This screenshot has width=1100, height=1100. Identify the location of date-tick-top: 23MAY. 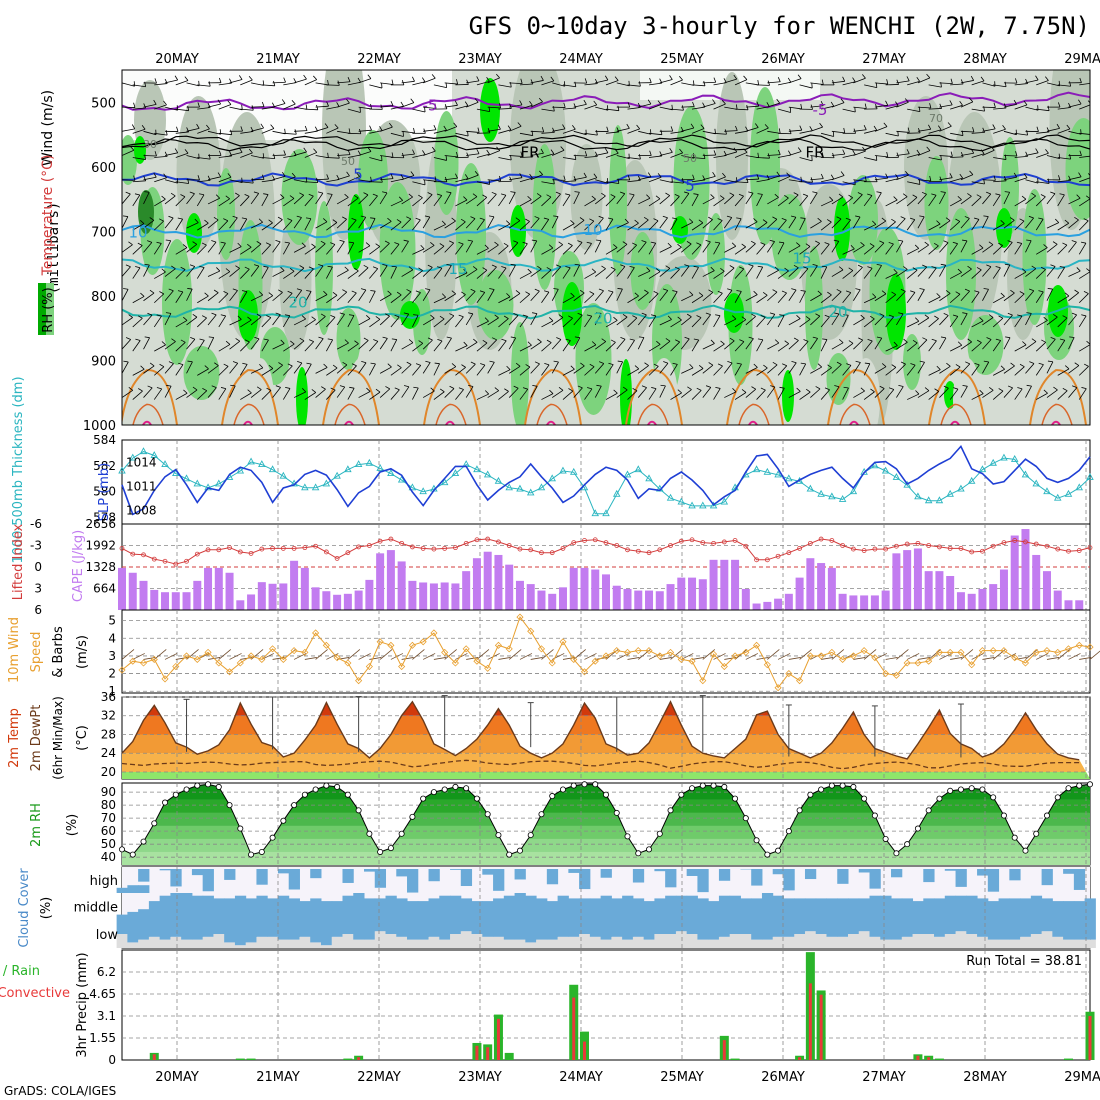
(480, 59).